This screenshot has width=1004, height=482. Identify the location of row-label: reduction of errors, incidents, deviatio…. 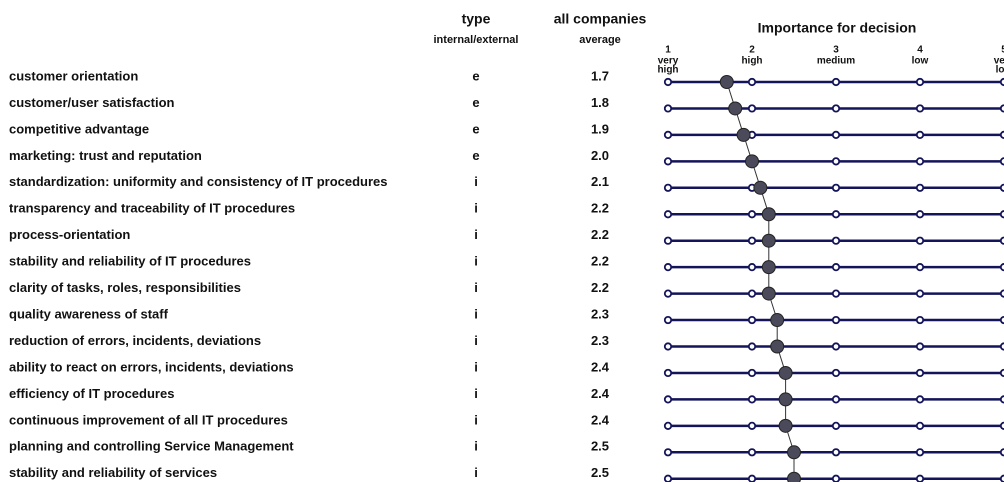
(135, 340).